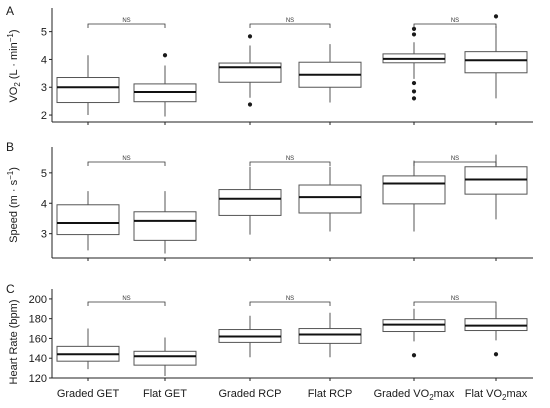 The image size is (550, 408). What do you see at coordinates (165, 226) in the screenshot?
I see `box-b-flat-get` at bounding box center [165, 226].